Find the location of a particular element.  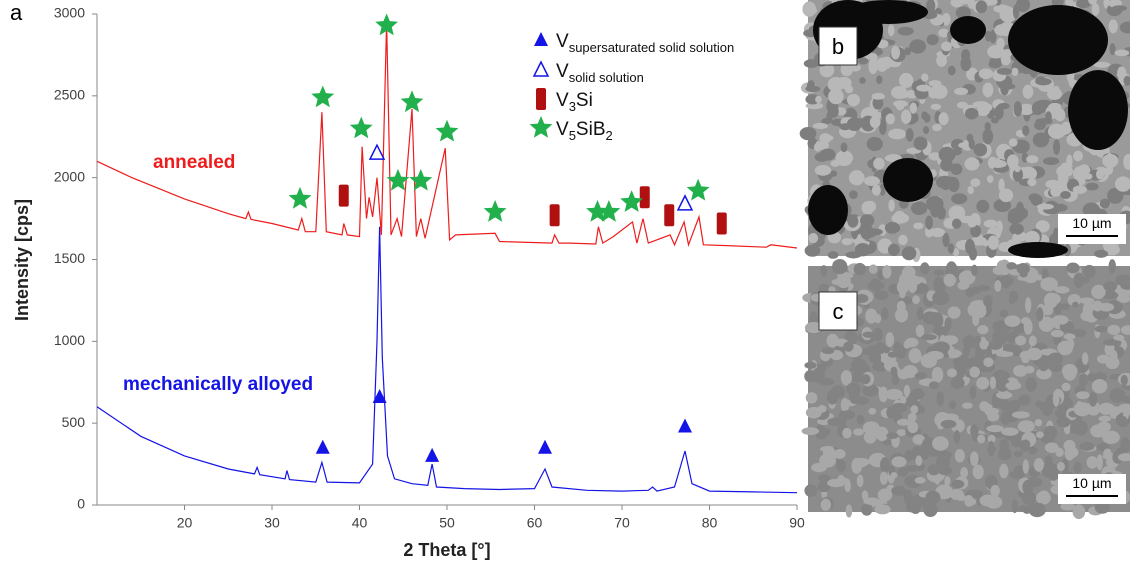

bar-marker is located at coordinates (669, 215).